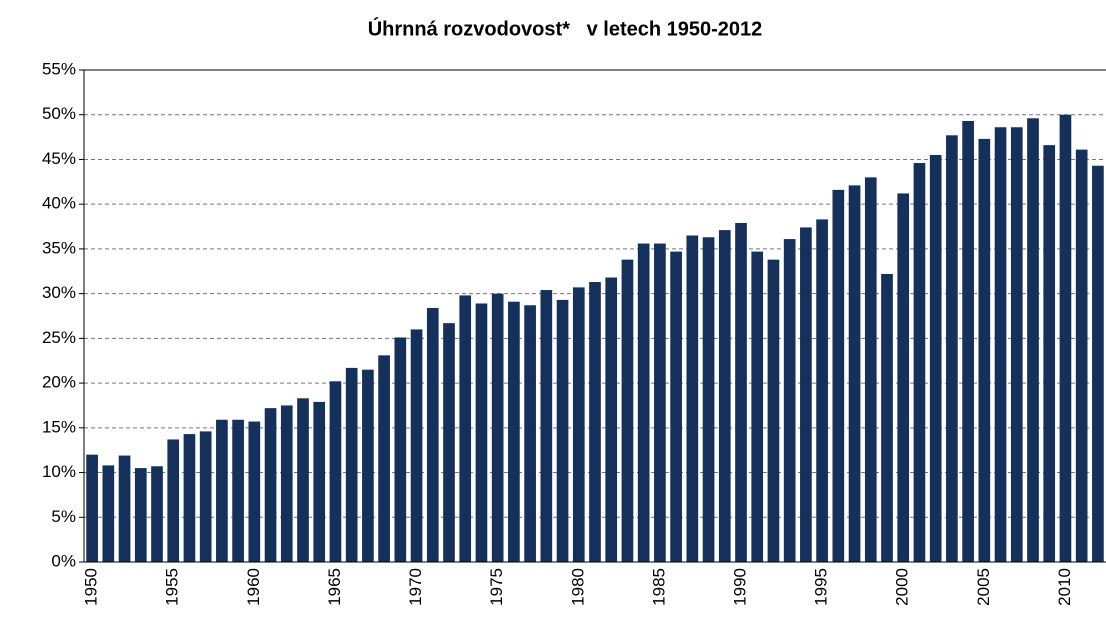 The height and width of the screenshot is (625, 1106). Describe the element at coordinates (63, 560) in the screenshot. I see `y-tick-label: 0%` at that location.